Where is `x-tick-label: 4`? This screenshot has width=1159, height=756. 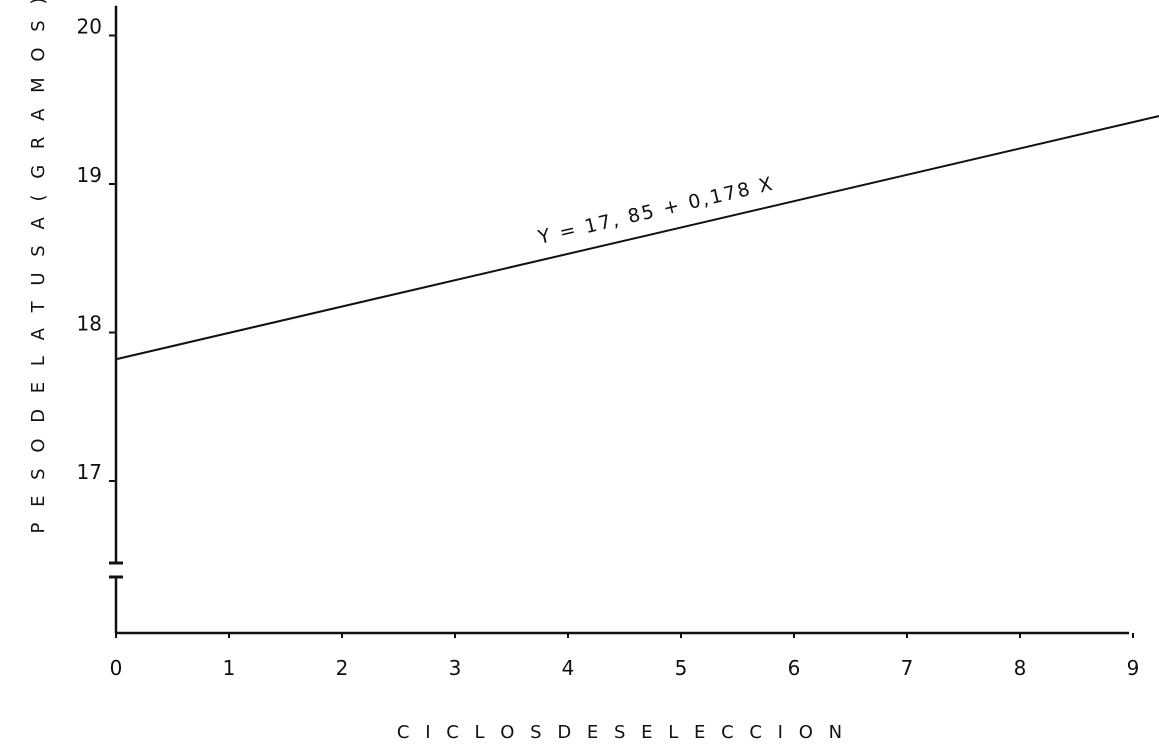
x-tick-label: 4 is located at coordinates (568, 668).